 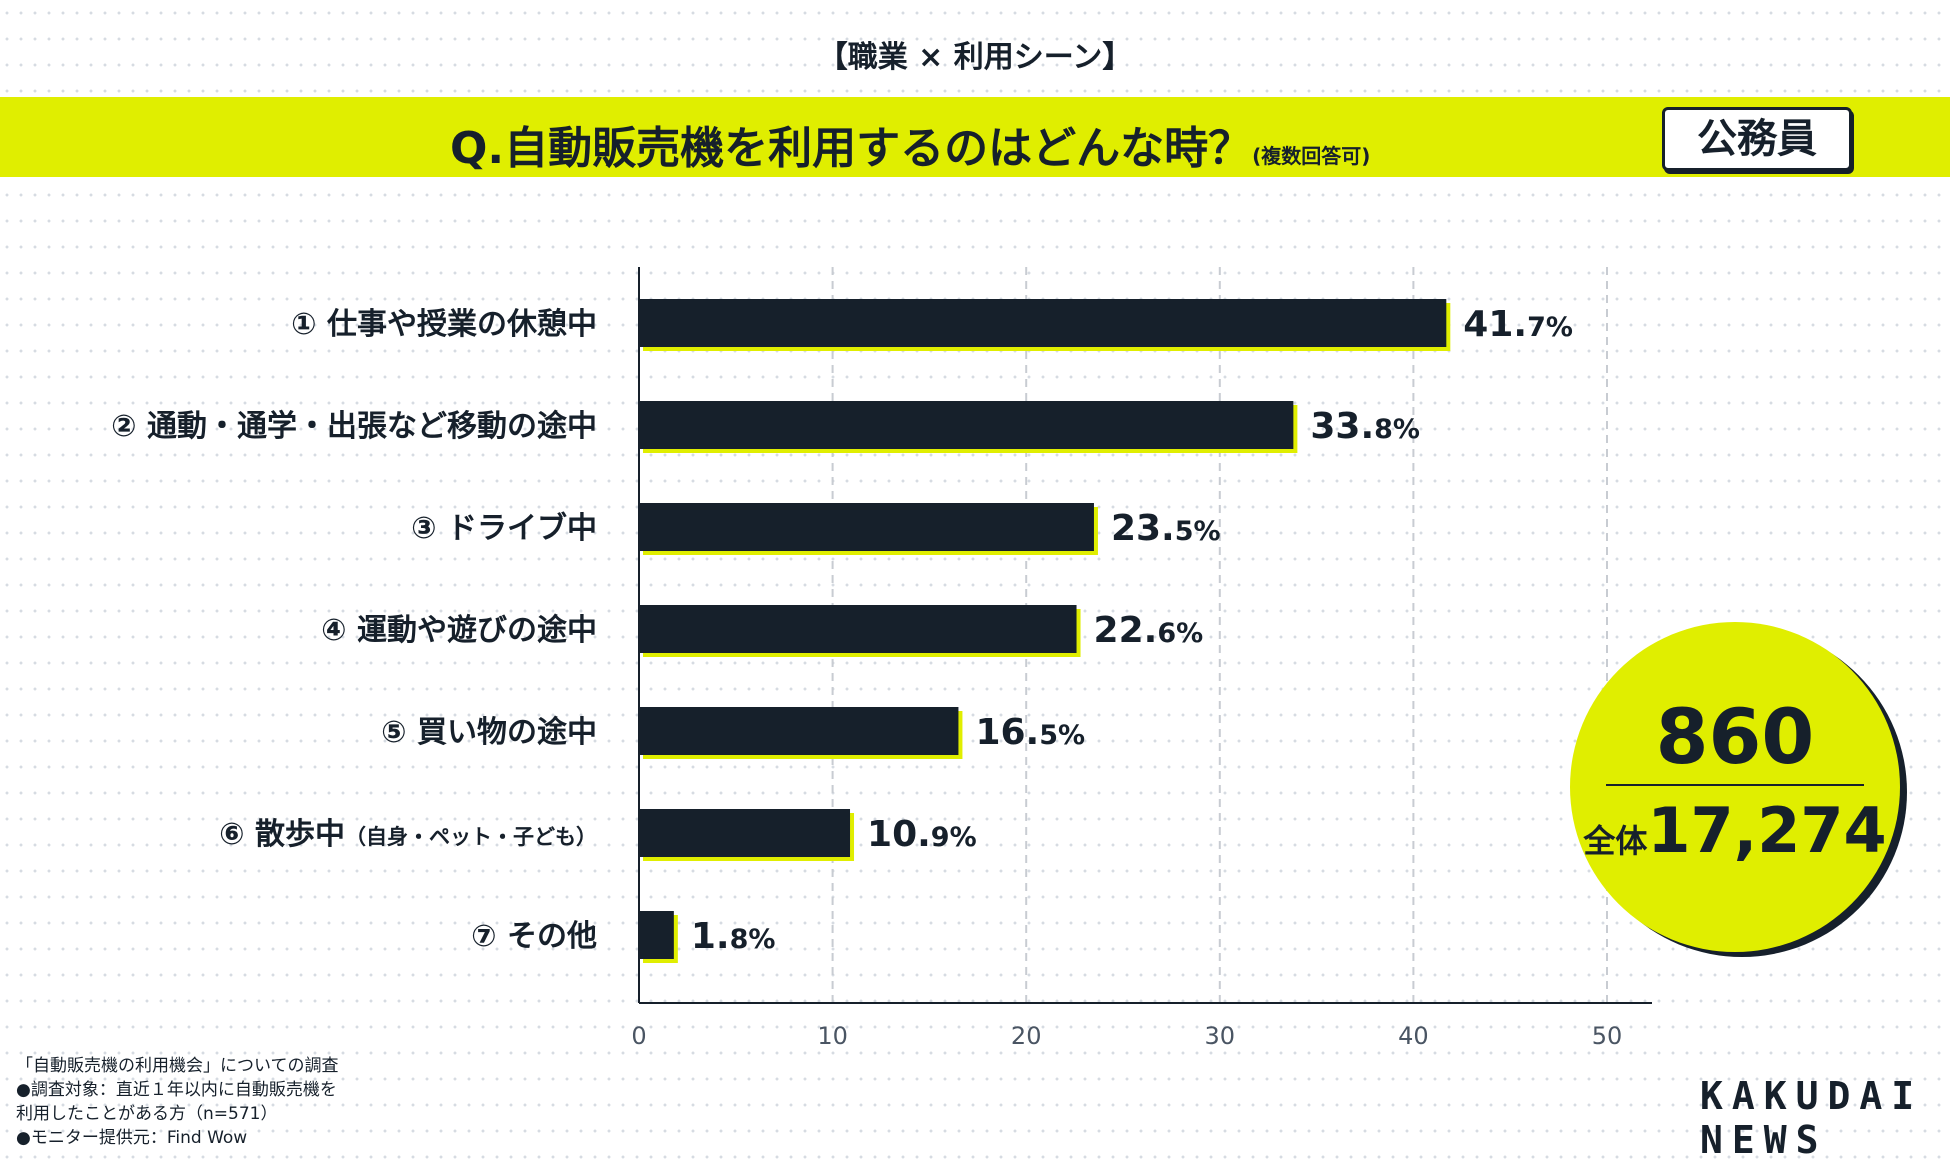 What do you see at coordinates (1607, 1036) in the screenshot?
I see `x-tick-label: 50` at bounding box center [1607, 1036].